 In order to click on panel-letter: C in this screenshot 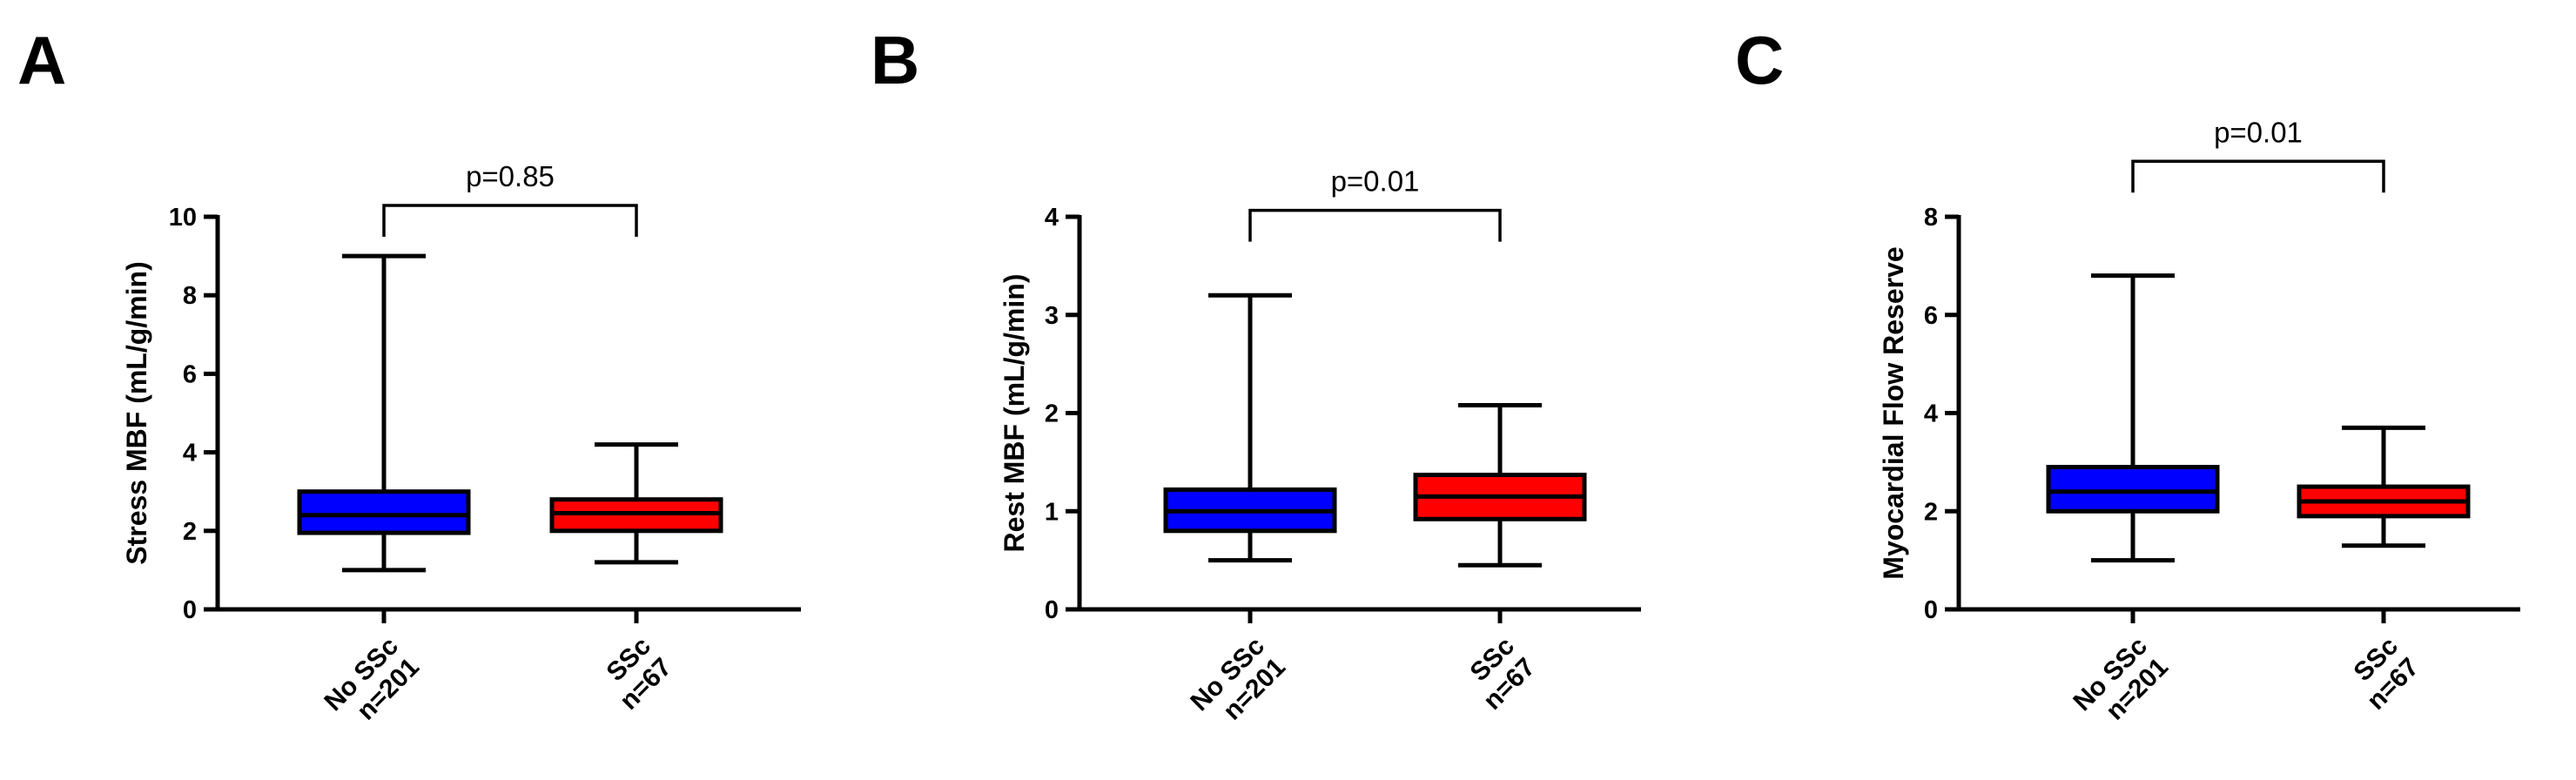, I will do `click(1759, 60)`.